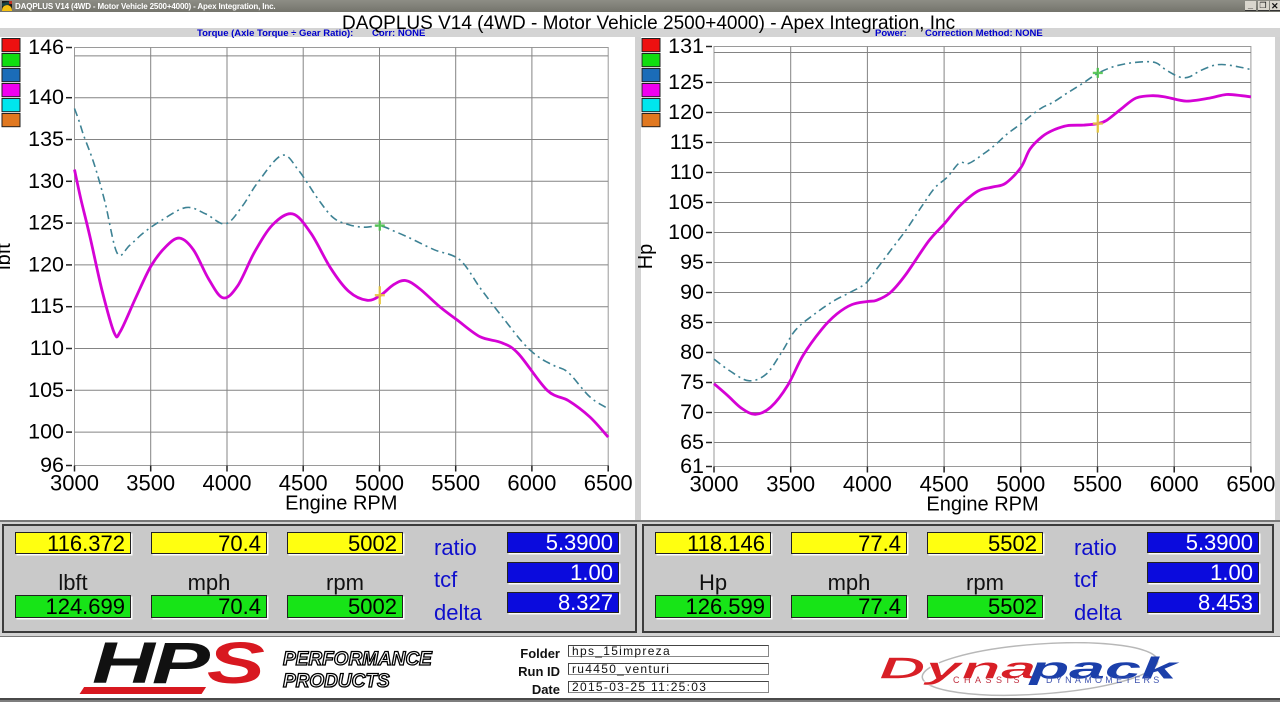  I want to click on svg-text: 90, so click(692, 292).